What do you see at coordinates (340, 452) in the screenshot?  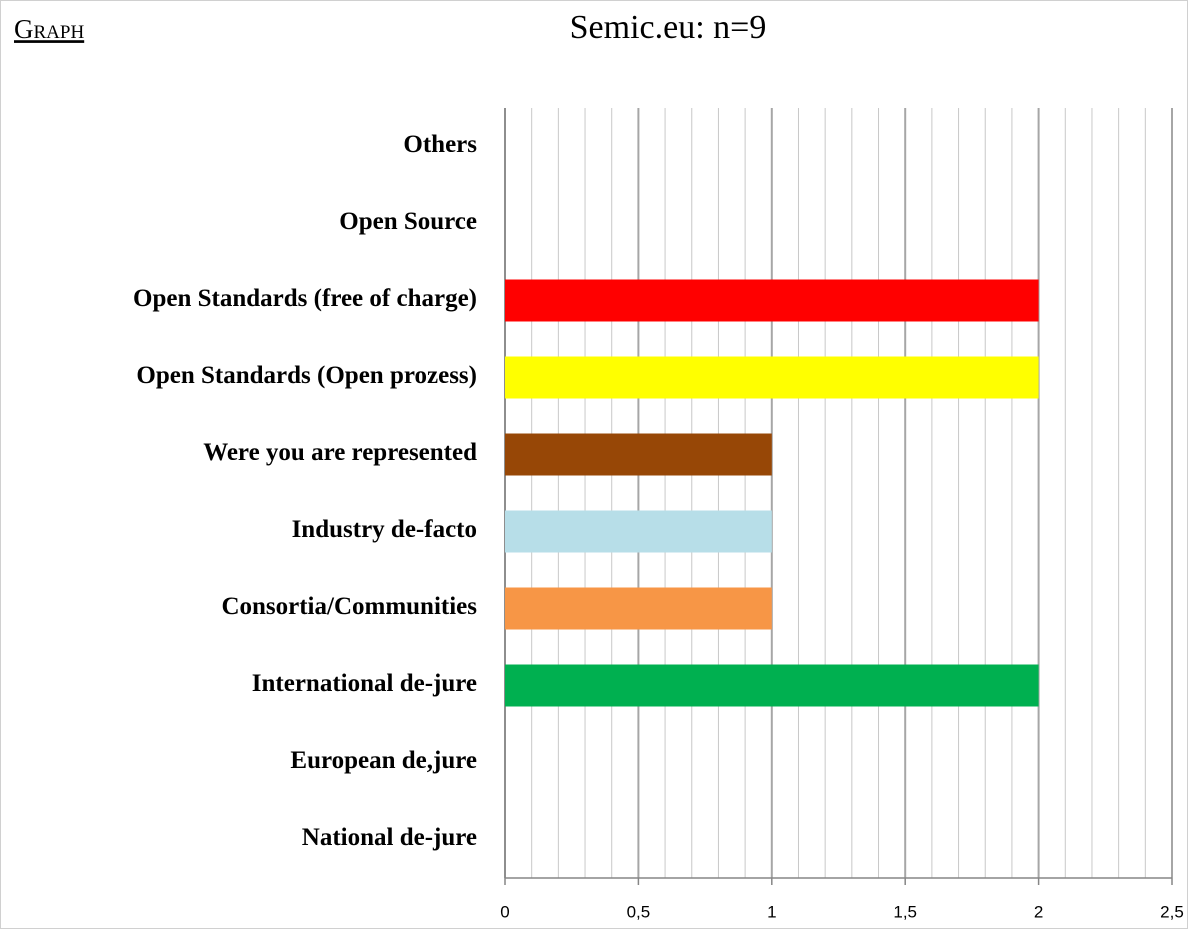 I see `y-tick-label: Were you are represented` at bounding box center [340, 452].